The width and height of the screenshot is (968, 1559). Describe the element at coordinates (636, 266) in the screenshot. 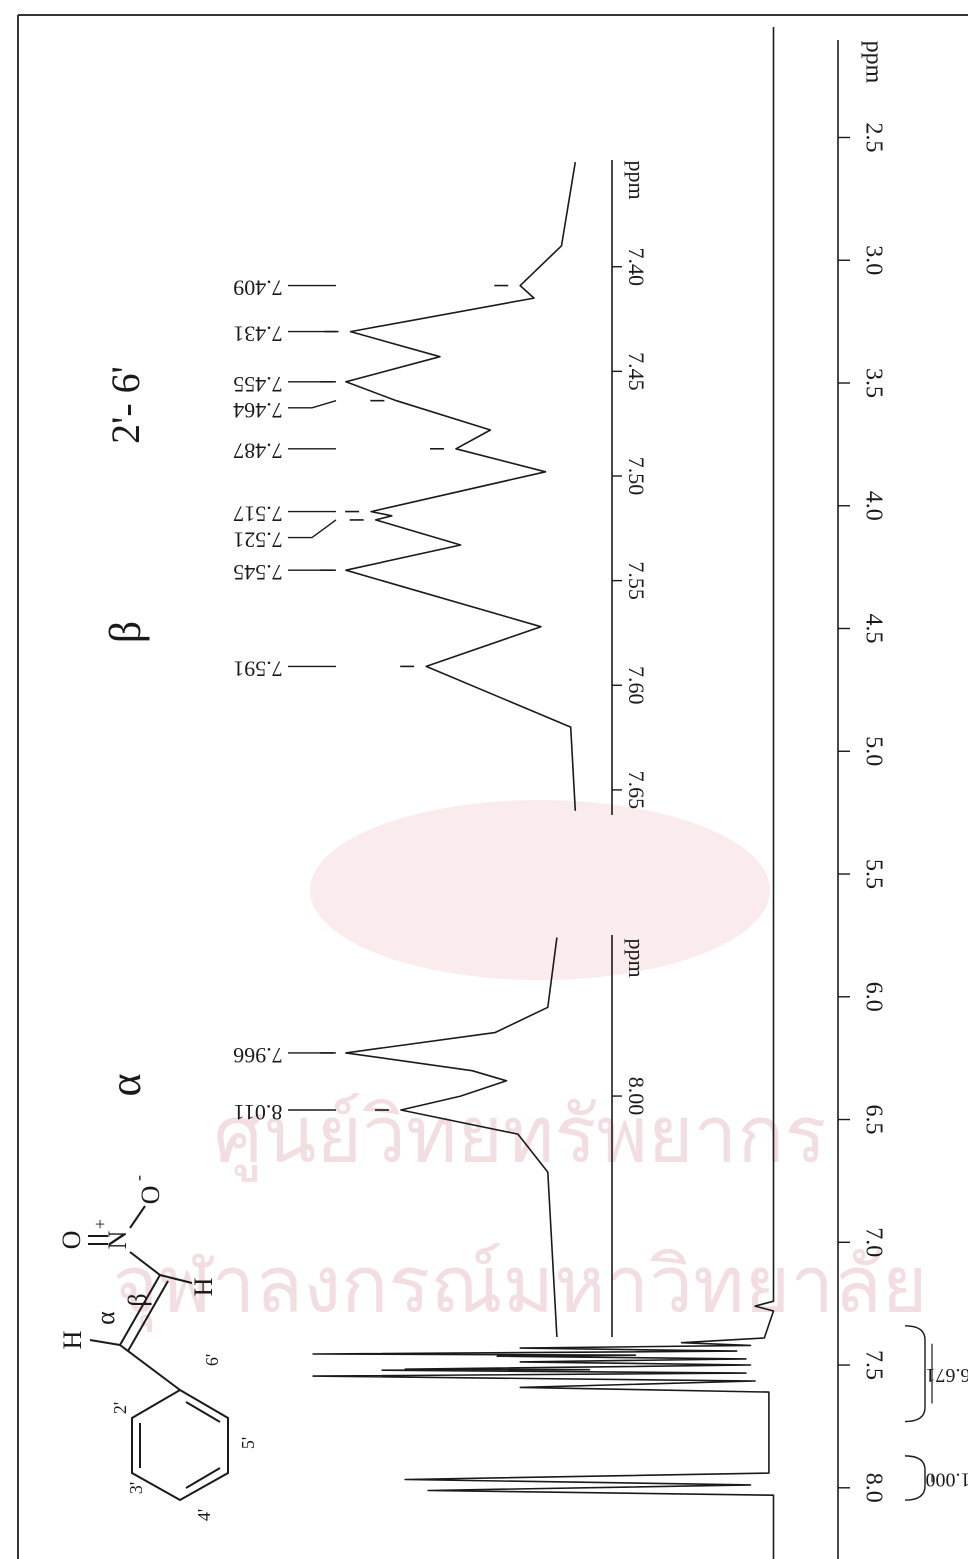

I see `x-tick-label: 7.40` at that location.